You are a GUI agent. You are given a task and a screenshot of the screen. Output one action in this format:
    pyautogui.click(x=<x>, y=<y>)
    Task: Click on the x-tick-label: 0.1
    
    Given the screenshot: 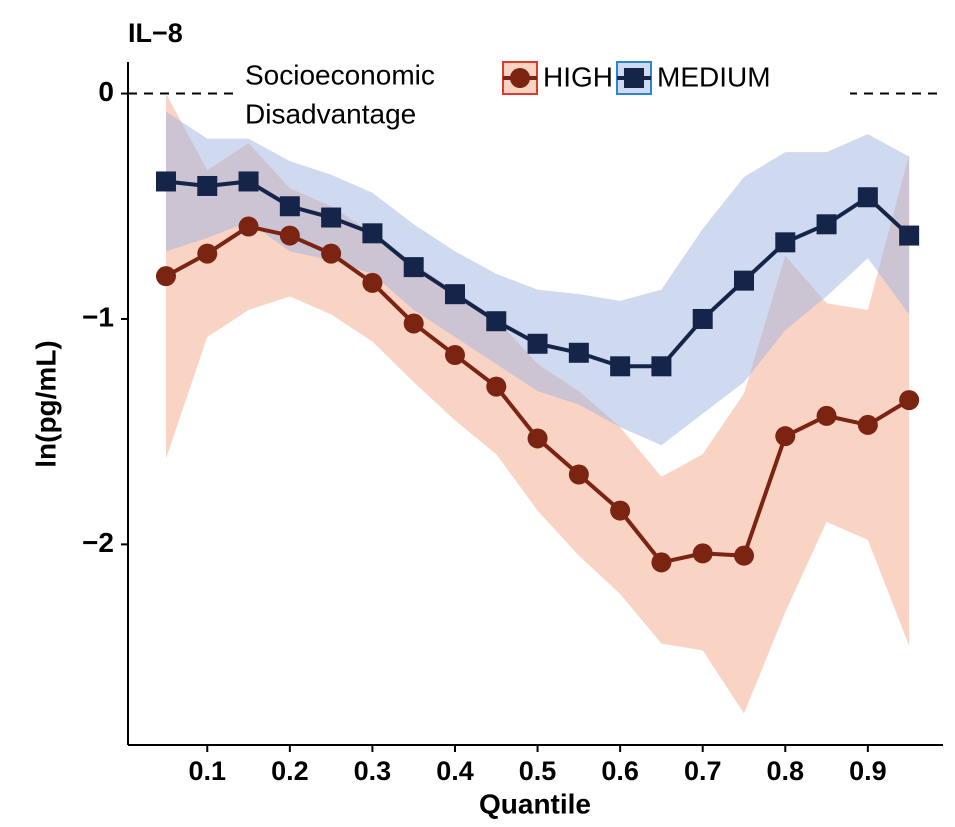 What is the action you would take?
    pyautogui.click(x=207, y=771)
    